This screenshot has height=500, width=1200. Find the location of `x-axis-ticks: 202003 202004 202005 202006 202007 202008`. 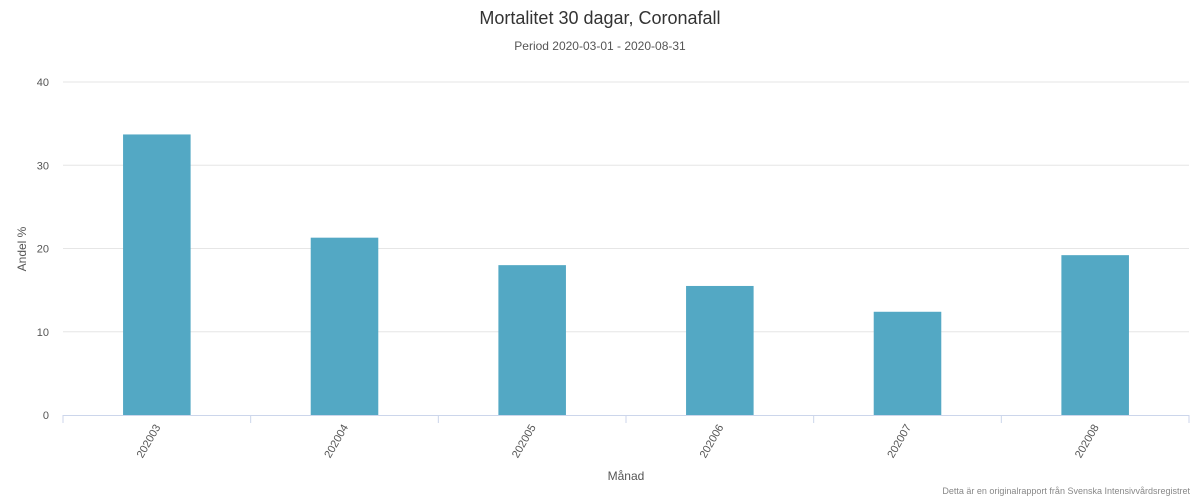

x-axis-ticks: 202003 202004 202005 202006 202007 202008 is located at coordinates (626, 438).